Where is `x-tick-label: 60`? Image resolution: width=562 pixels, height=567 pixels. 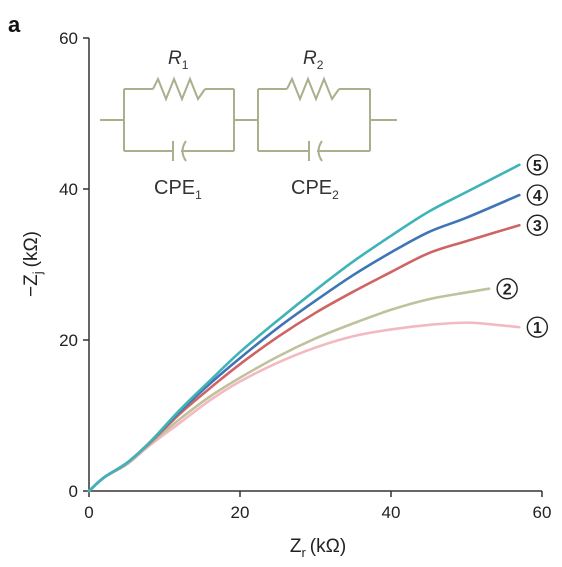 x-tick-label: 60 is located at coordinates (542, 512).